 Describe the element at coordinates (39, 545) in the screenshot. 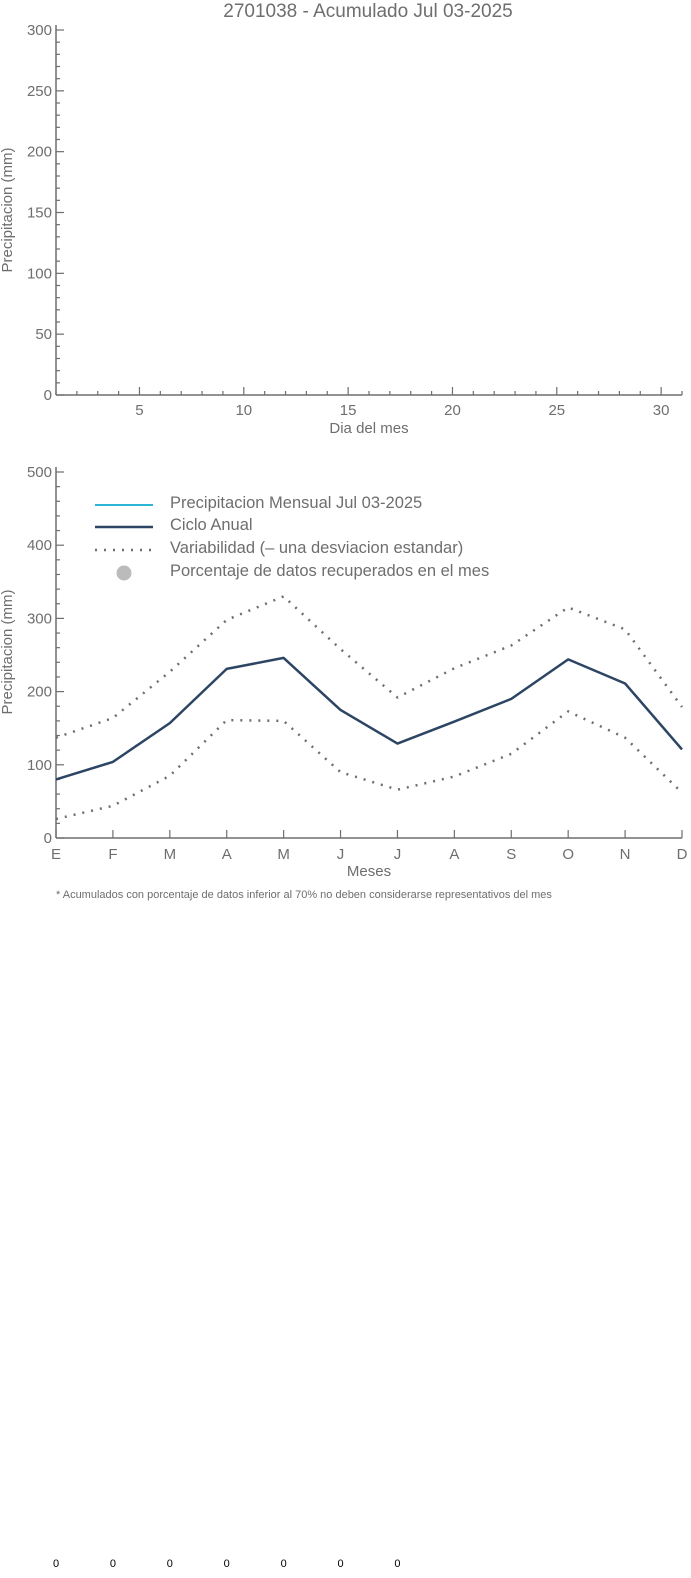

I see `monthly-y-tick-label: 400` at that location.